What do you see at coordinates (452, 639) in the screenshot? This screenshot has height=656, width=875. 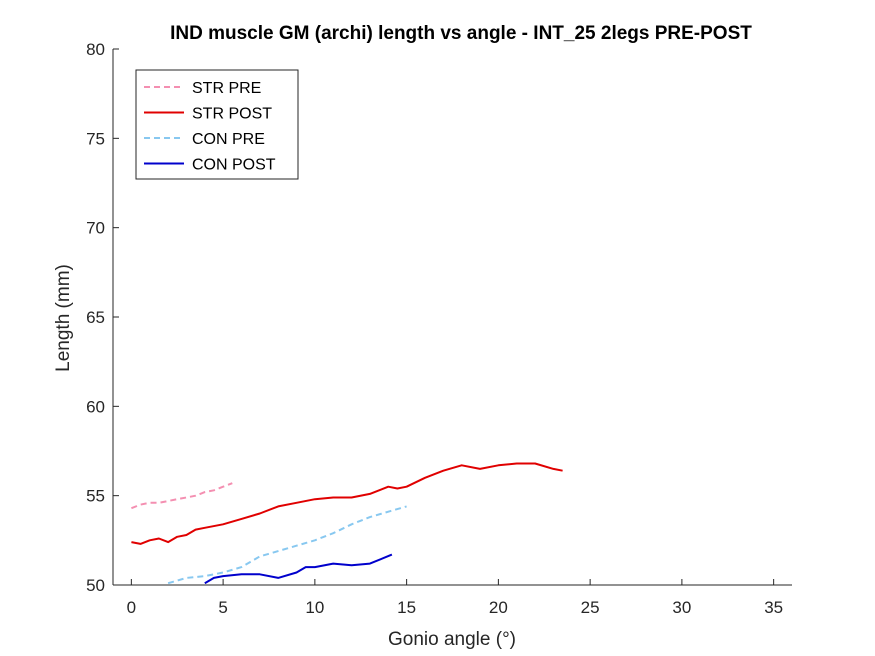 I see `x-axis-label: Gonio angle (°)` at bounding box center [452, 639].